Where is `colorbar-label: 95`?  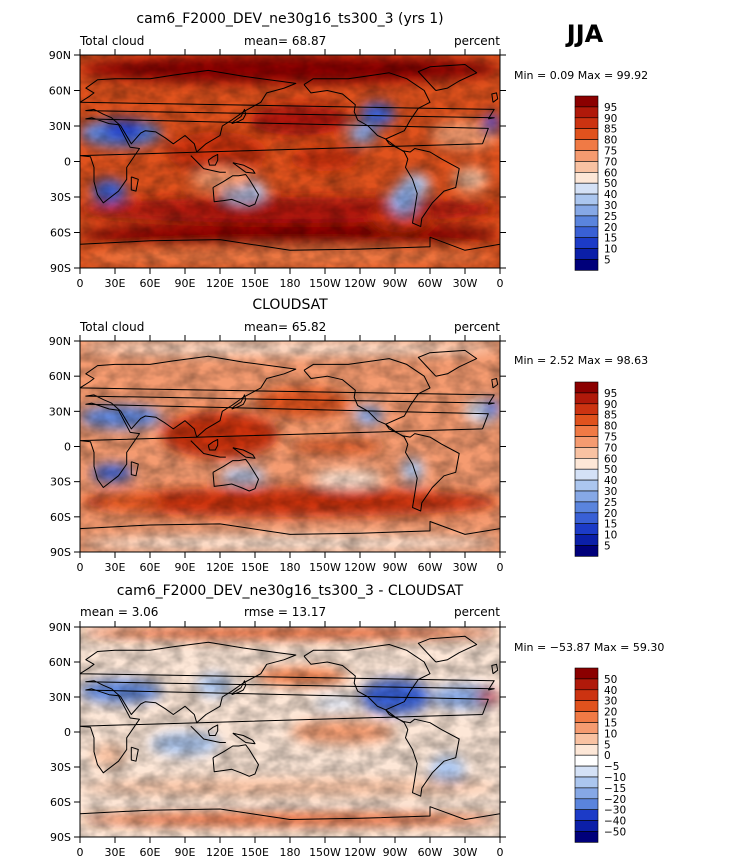 colorbar-label: 95 is located at coordinates (610, 108).